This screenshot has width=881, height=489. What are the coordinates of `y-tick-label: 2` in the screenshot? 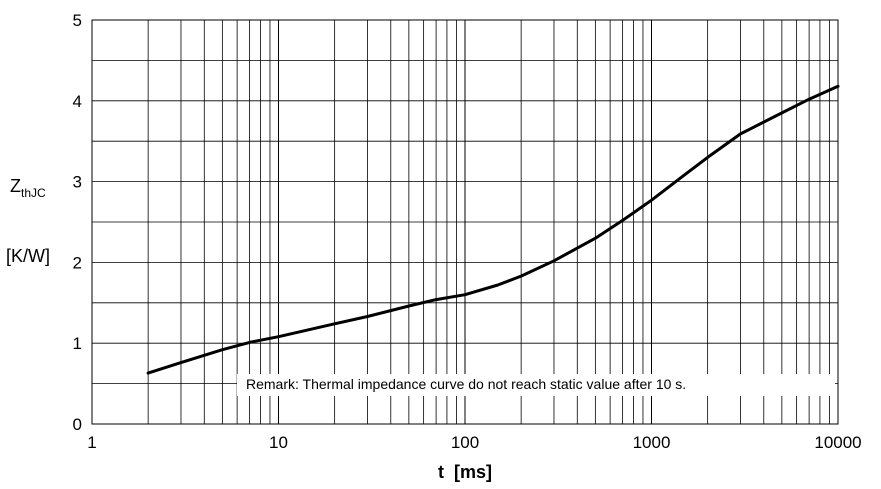 It's located at (77, 262).